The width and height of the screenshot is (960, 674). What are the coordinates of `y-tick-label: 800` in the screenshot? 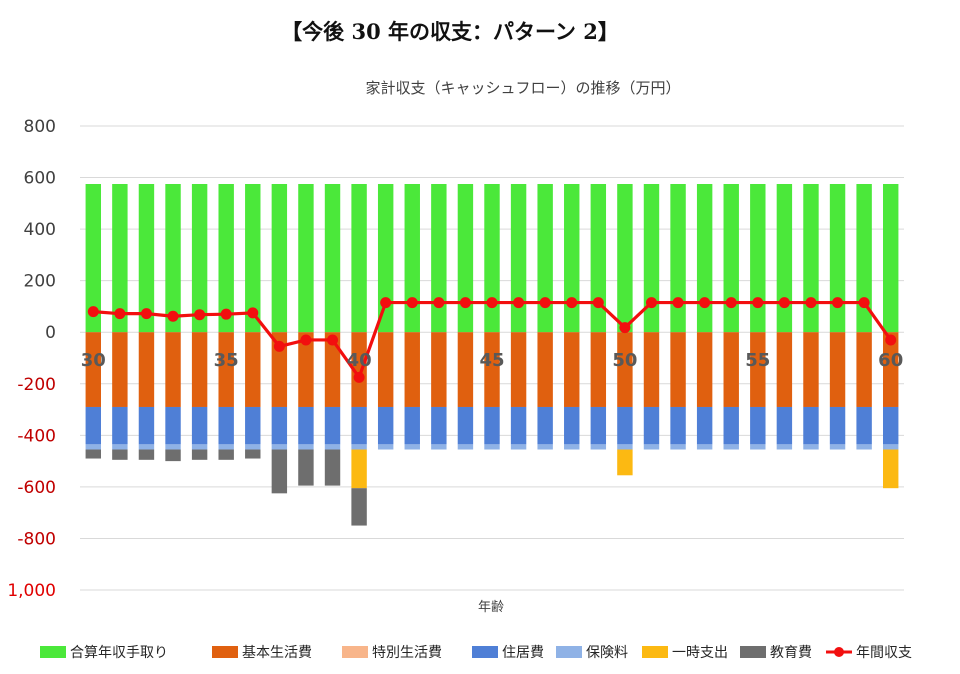 It's located at (40, 127).